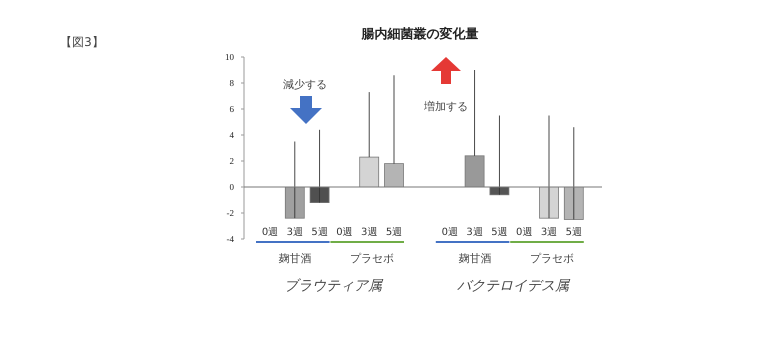 The image size is (784, 341). I want to click on y-tick-label: 6, so click(232, 109).